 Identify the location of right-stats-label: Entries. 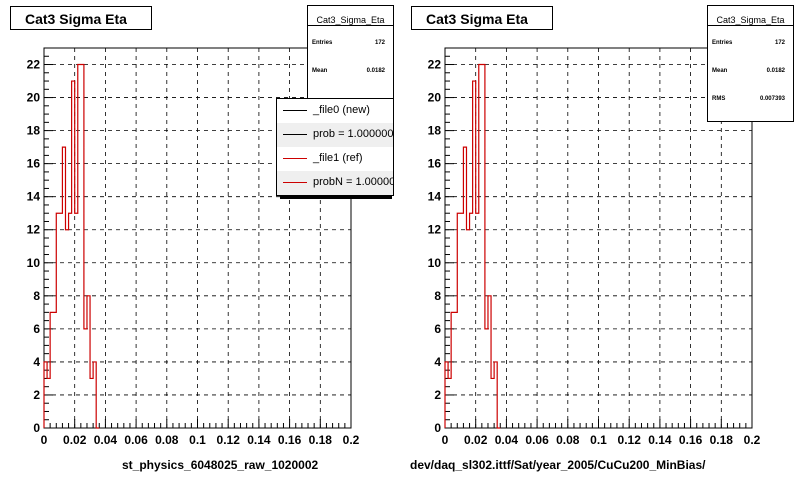
(722, 43).